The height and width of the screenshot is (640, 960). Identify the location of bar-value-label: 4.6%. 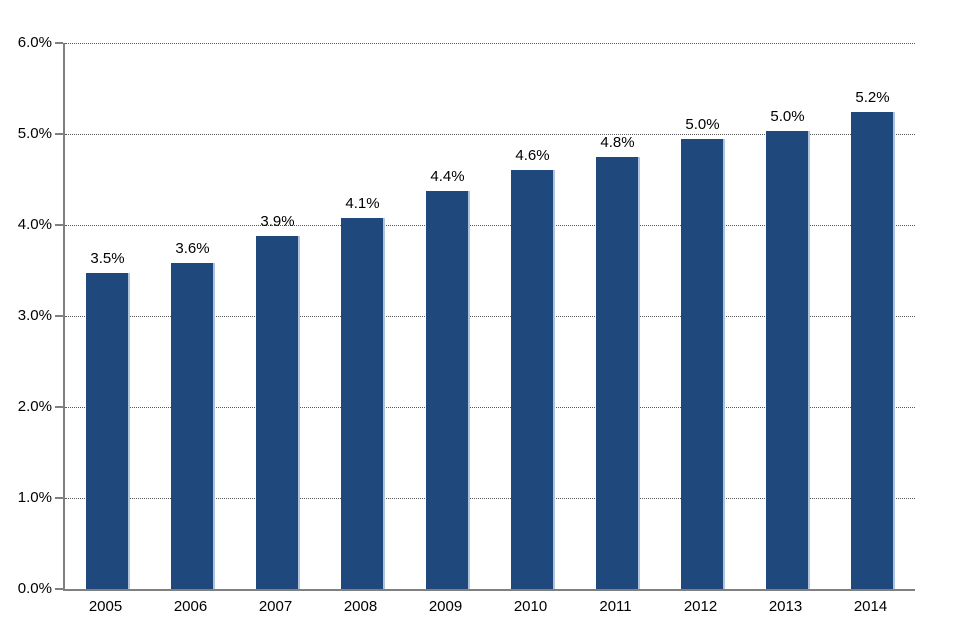
(532, 156).